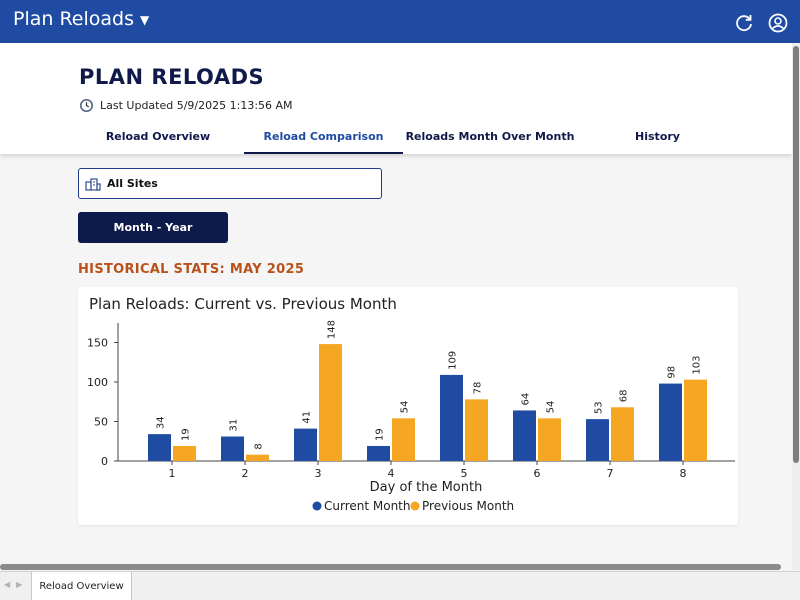 This screenshot has width=800, height=600. What do you see at coordinates (490, 136) in the screenshot?
I see `tab-reloads-month-over-month: Reloads Month Over Month` at bounding box center [490, 136].